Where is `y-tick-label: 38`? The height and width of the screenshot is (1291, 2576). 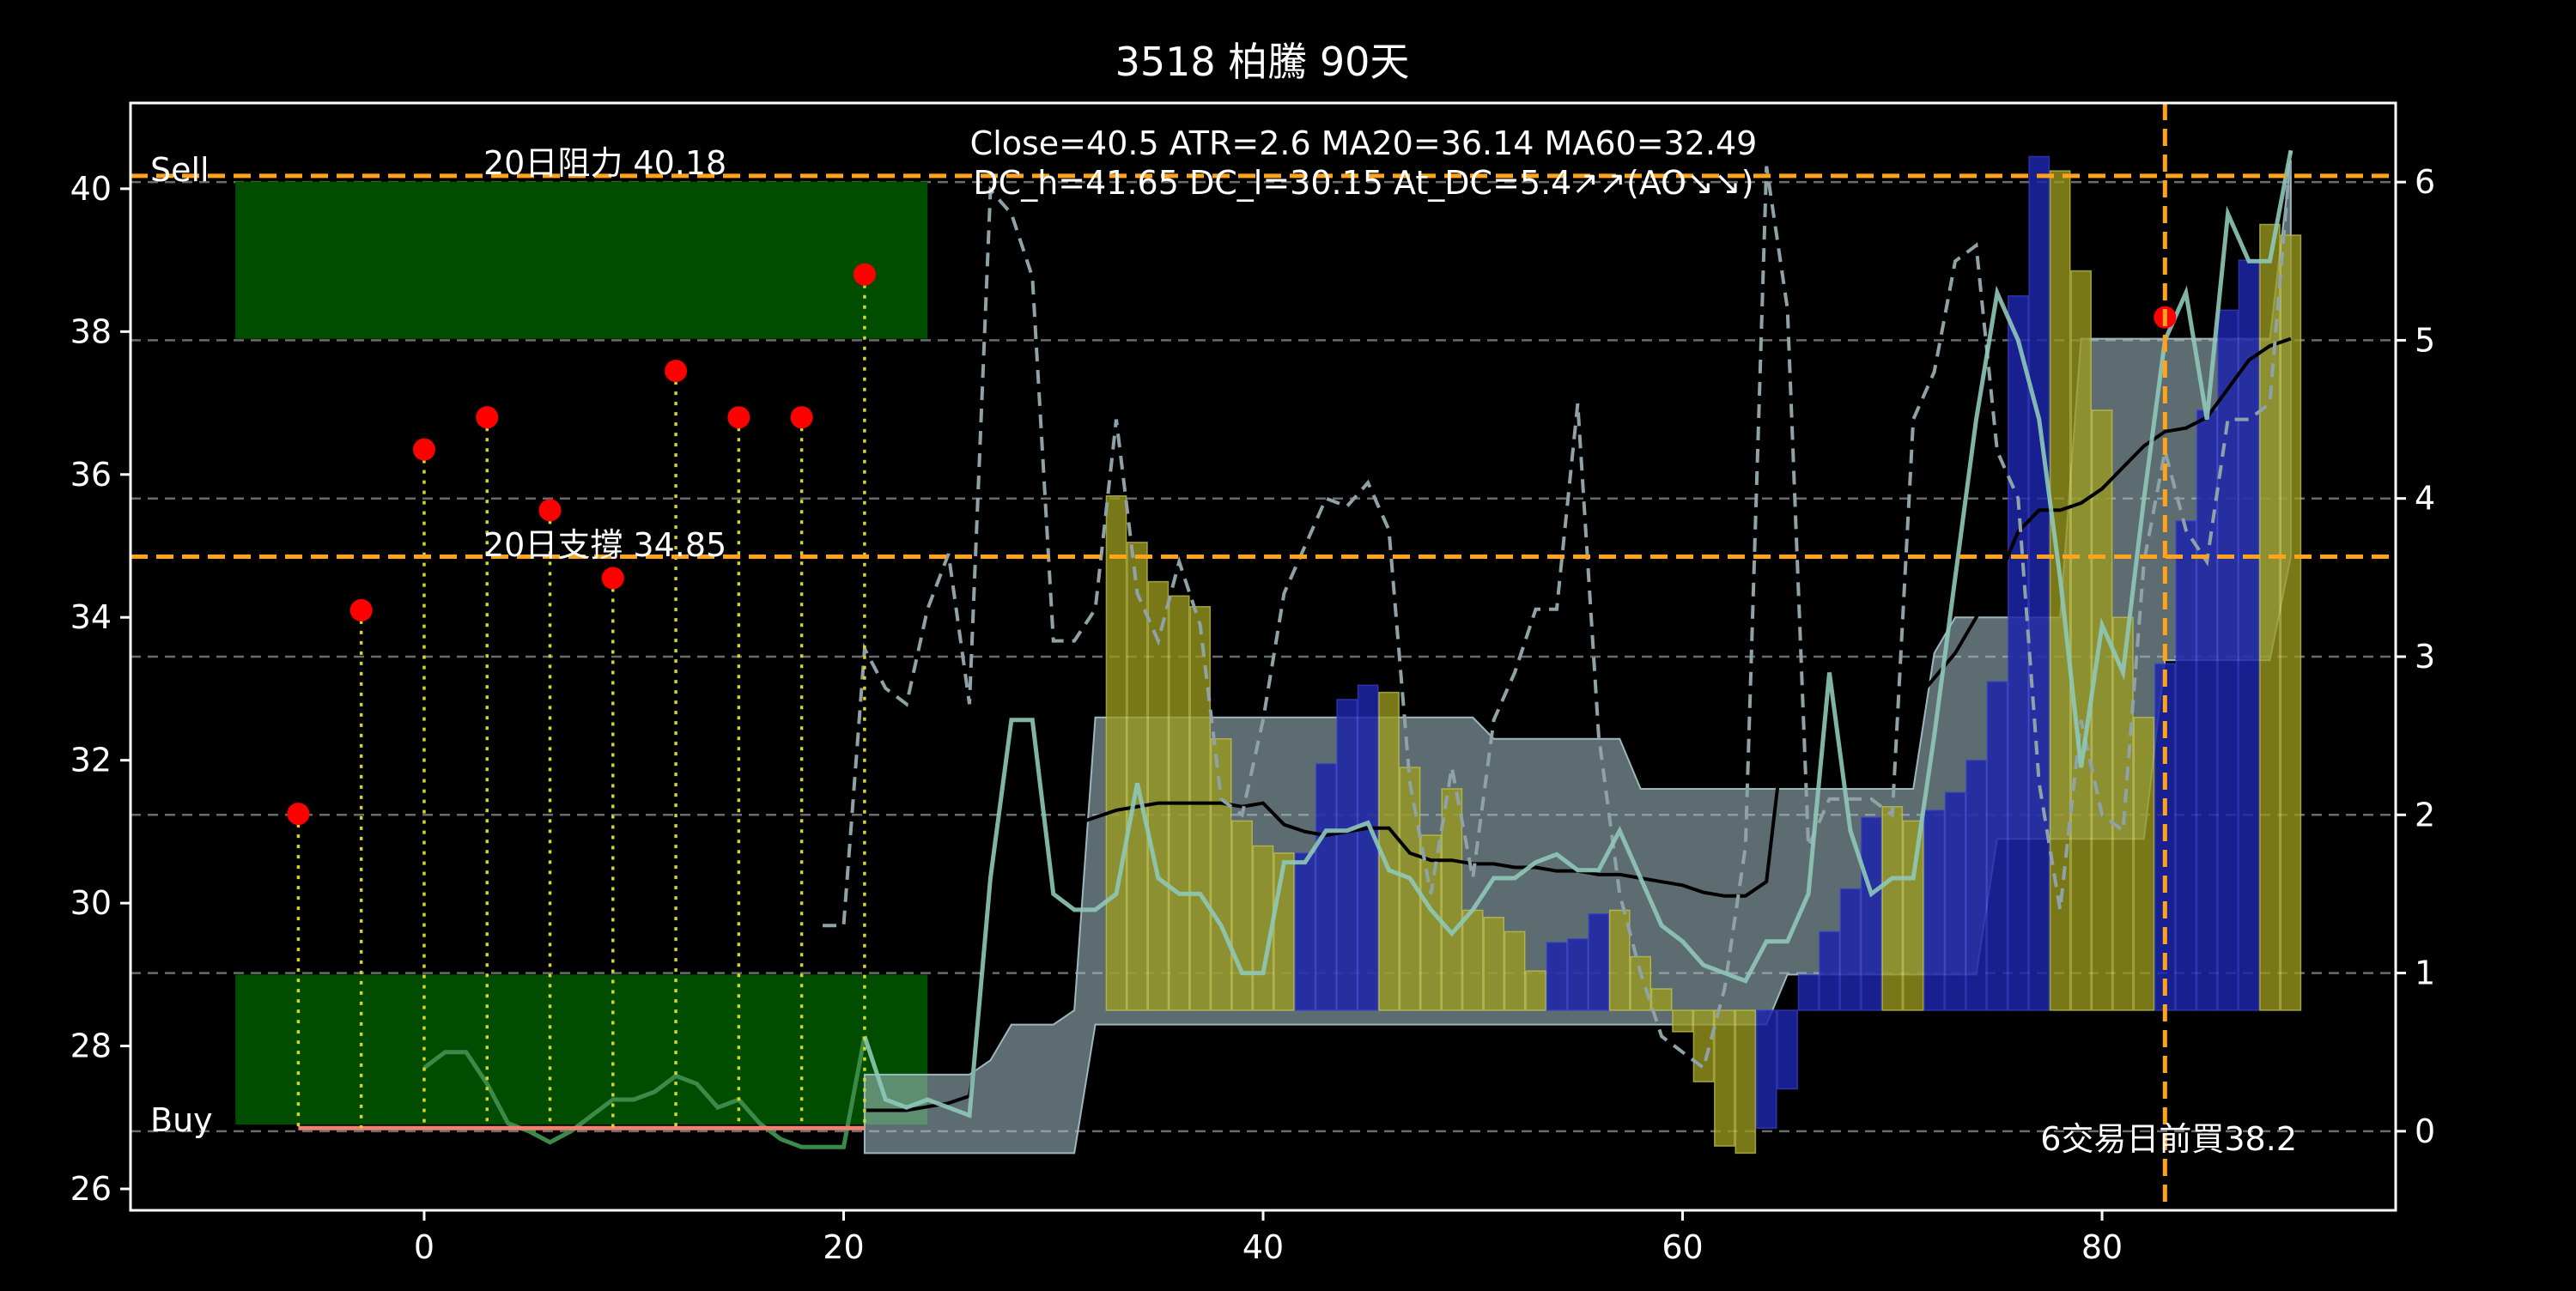 y-tick-label: 38 is located at coordinates (91, 331).